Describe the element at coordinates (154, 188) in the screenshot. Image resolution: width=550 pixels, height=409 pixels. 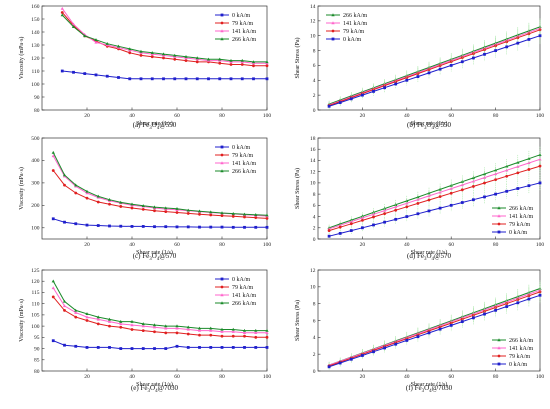
I see `plot-frame` at that location.